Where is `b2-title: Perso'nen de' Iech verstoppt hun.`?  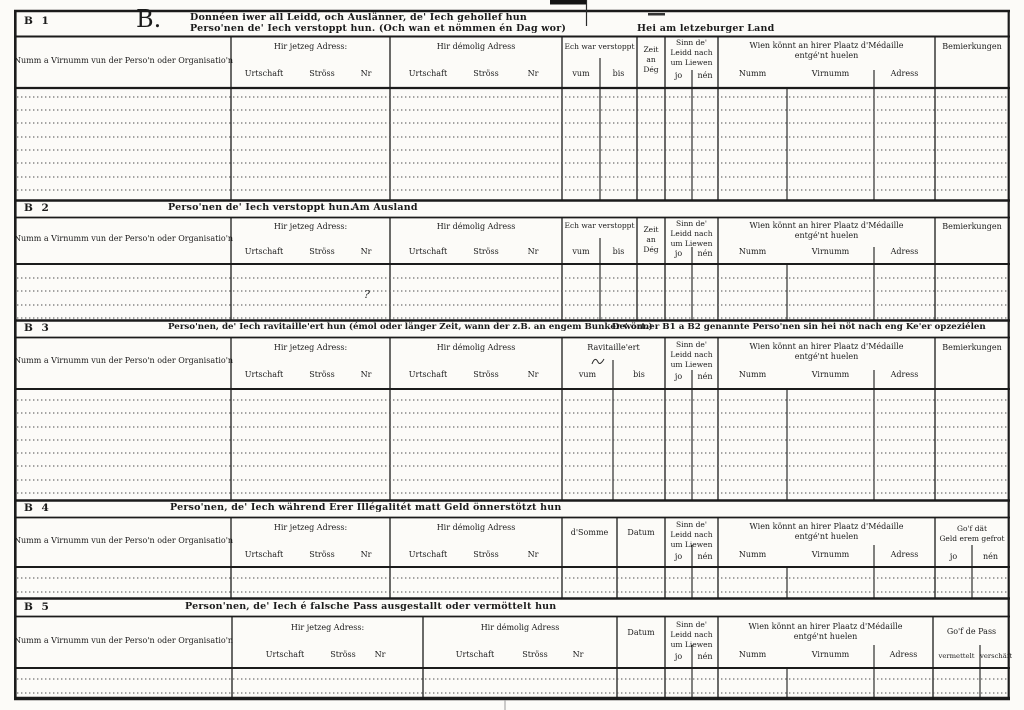
b2-title: Perso'nen de' Iech verstoppt hun. is located at coordinates (261, 207).